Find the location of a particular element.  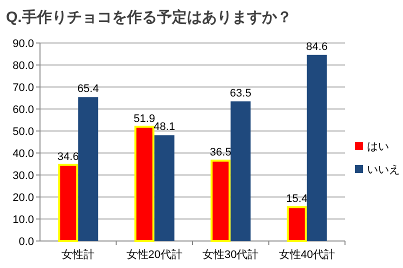

y-tick-label: 90.0 is located at coordinates (23, 44).